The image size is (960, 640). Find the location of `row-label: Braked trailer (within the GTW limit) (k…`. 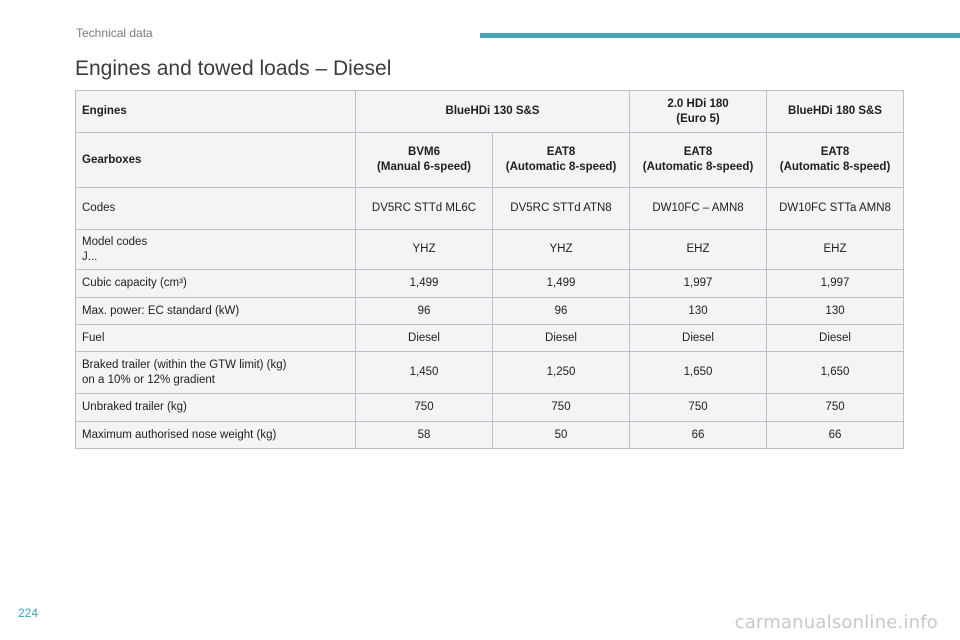

row-label: Braked trailer (within the GTW limit) (k… is located at coordinates (215, 372).